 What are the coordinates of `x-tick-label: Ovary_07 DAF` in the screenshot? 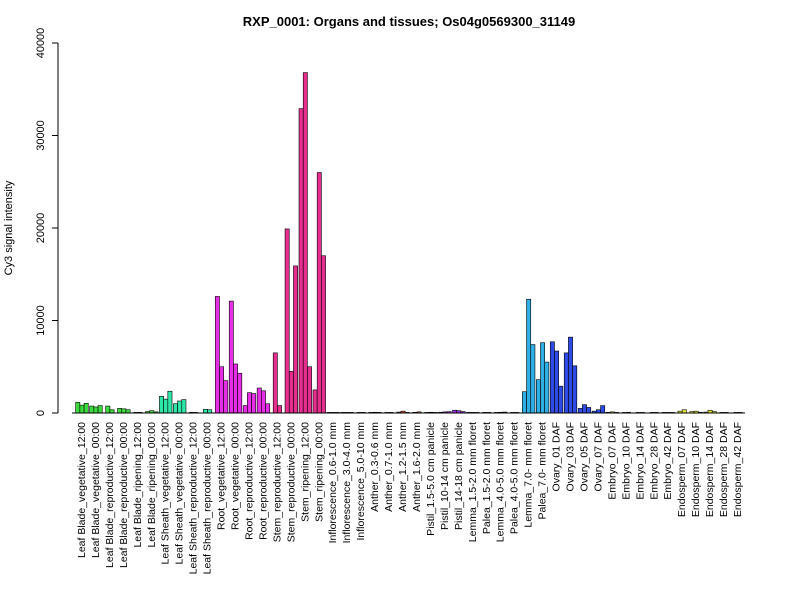 It's located at (598, 456).